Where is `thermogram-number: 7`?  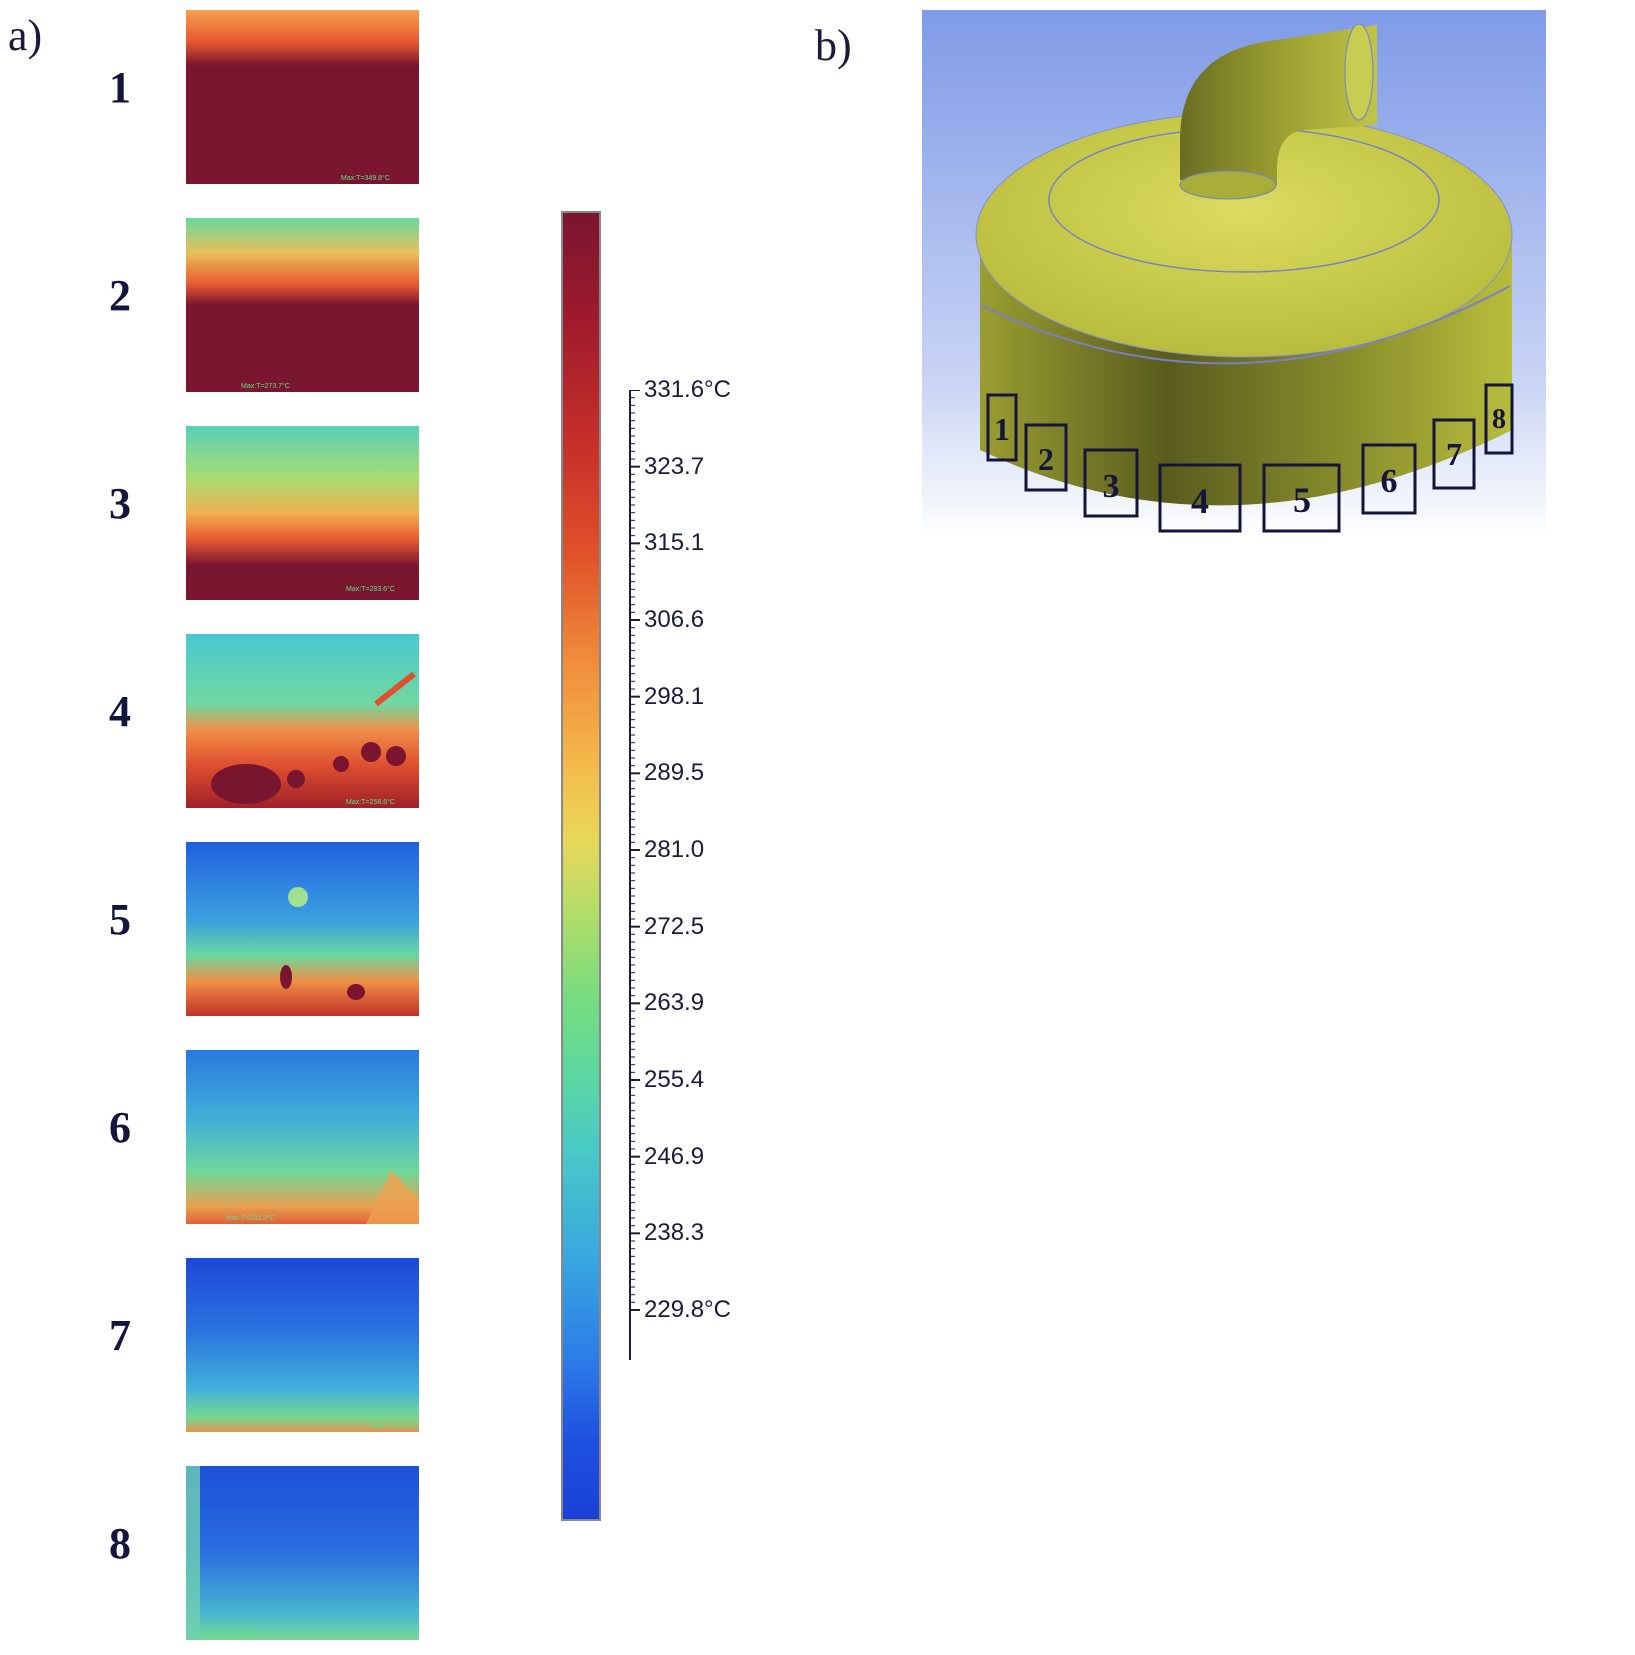
thermogram-number: 7 is located at coordinates (120, 1335).